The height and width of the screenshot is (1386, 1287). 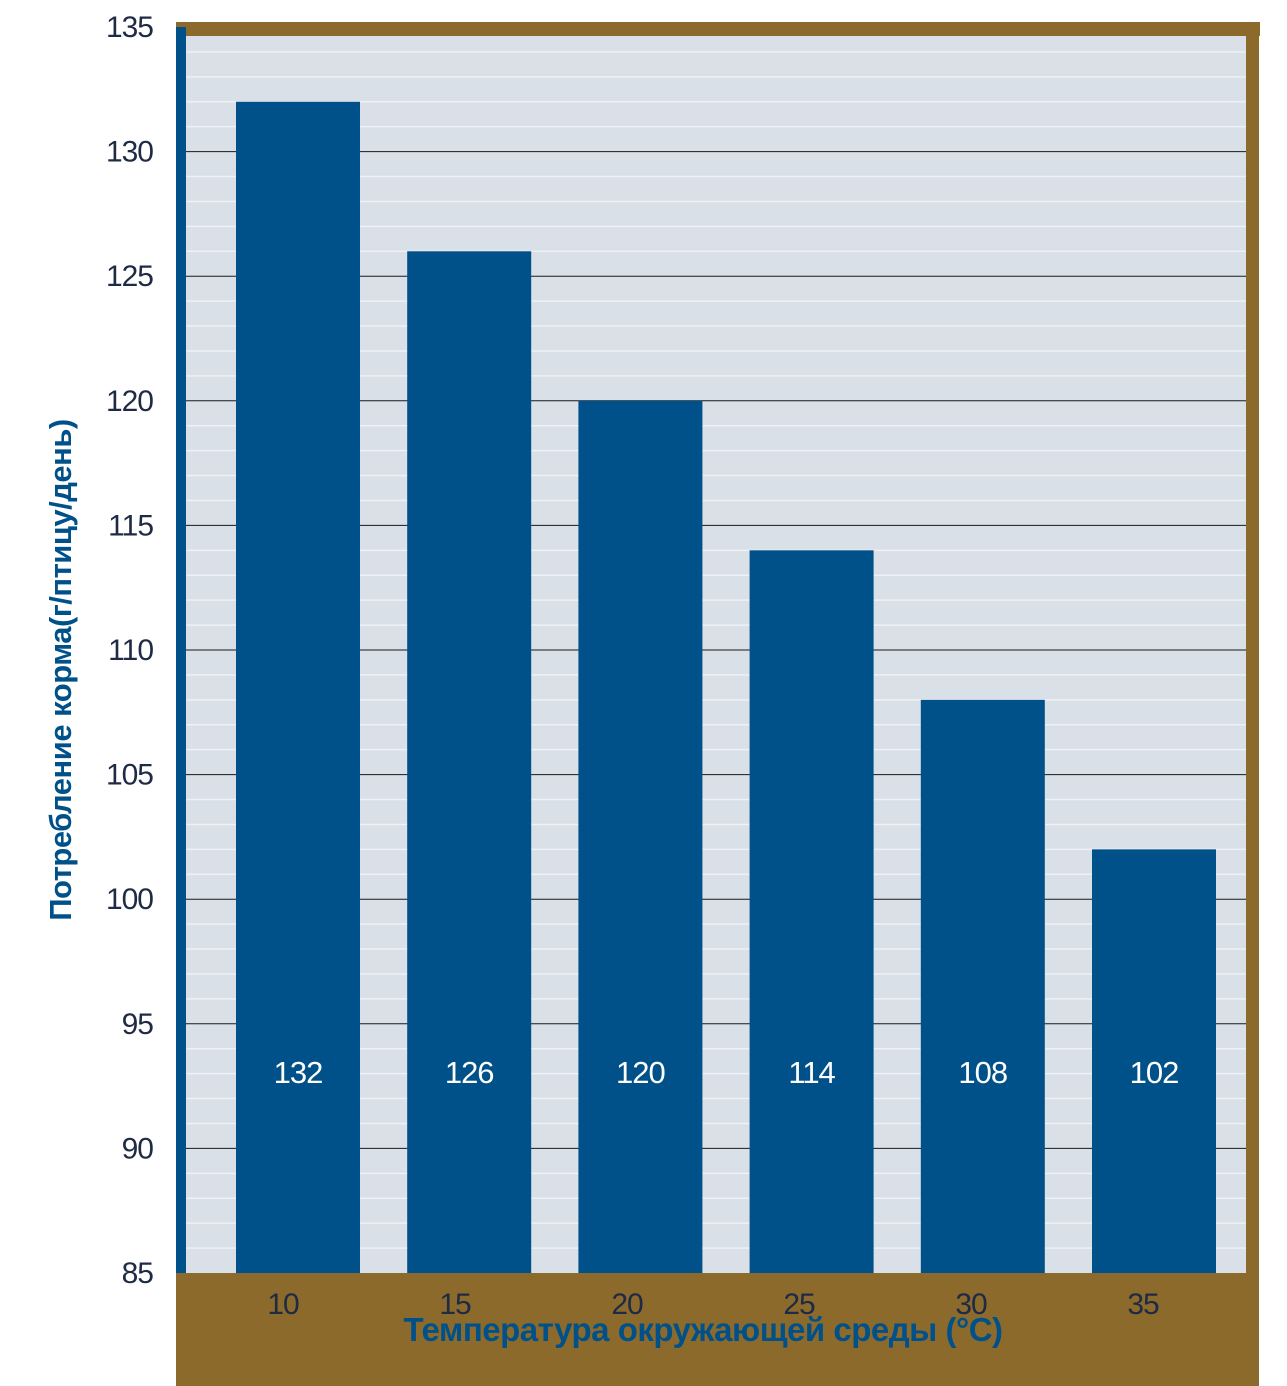 What do you see at coordinates (702, 1329) in the screenshot?
I see `x-axis-label: Температура окружающей среды (°C)` at bounding box center [702, 1329].